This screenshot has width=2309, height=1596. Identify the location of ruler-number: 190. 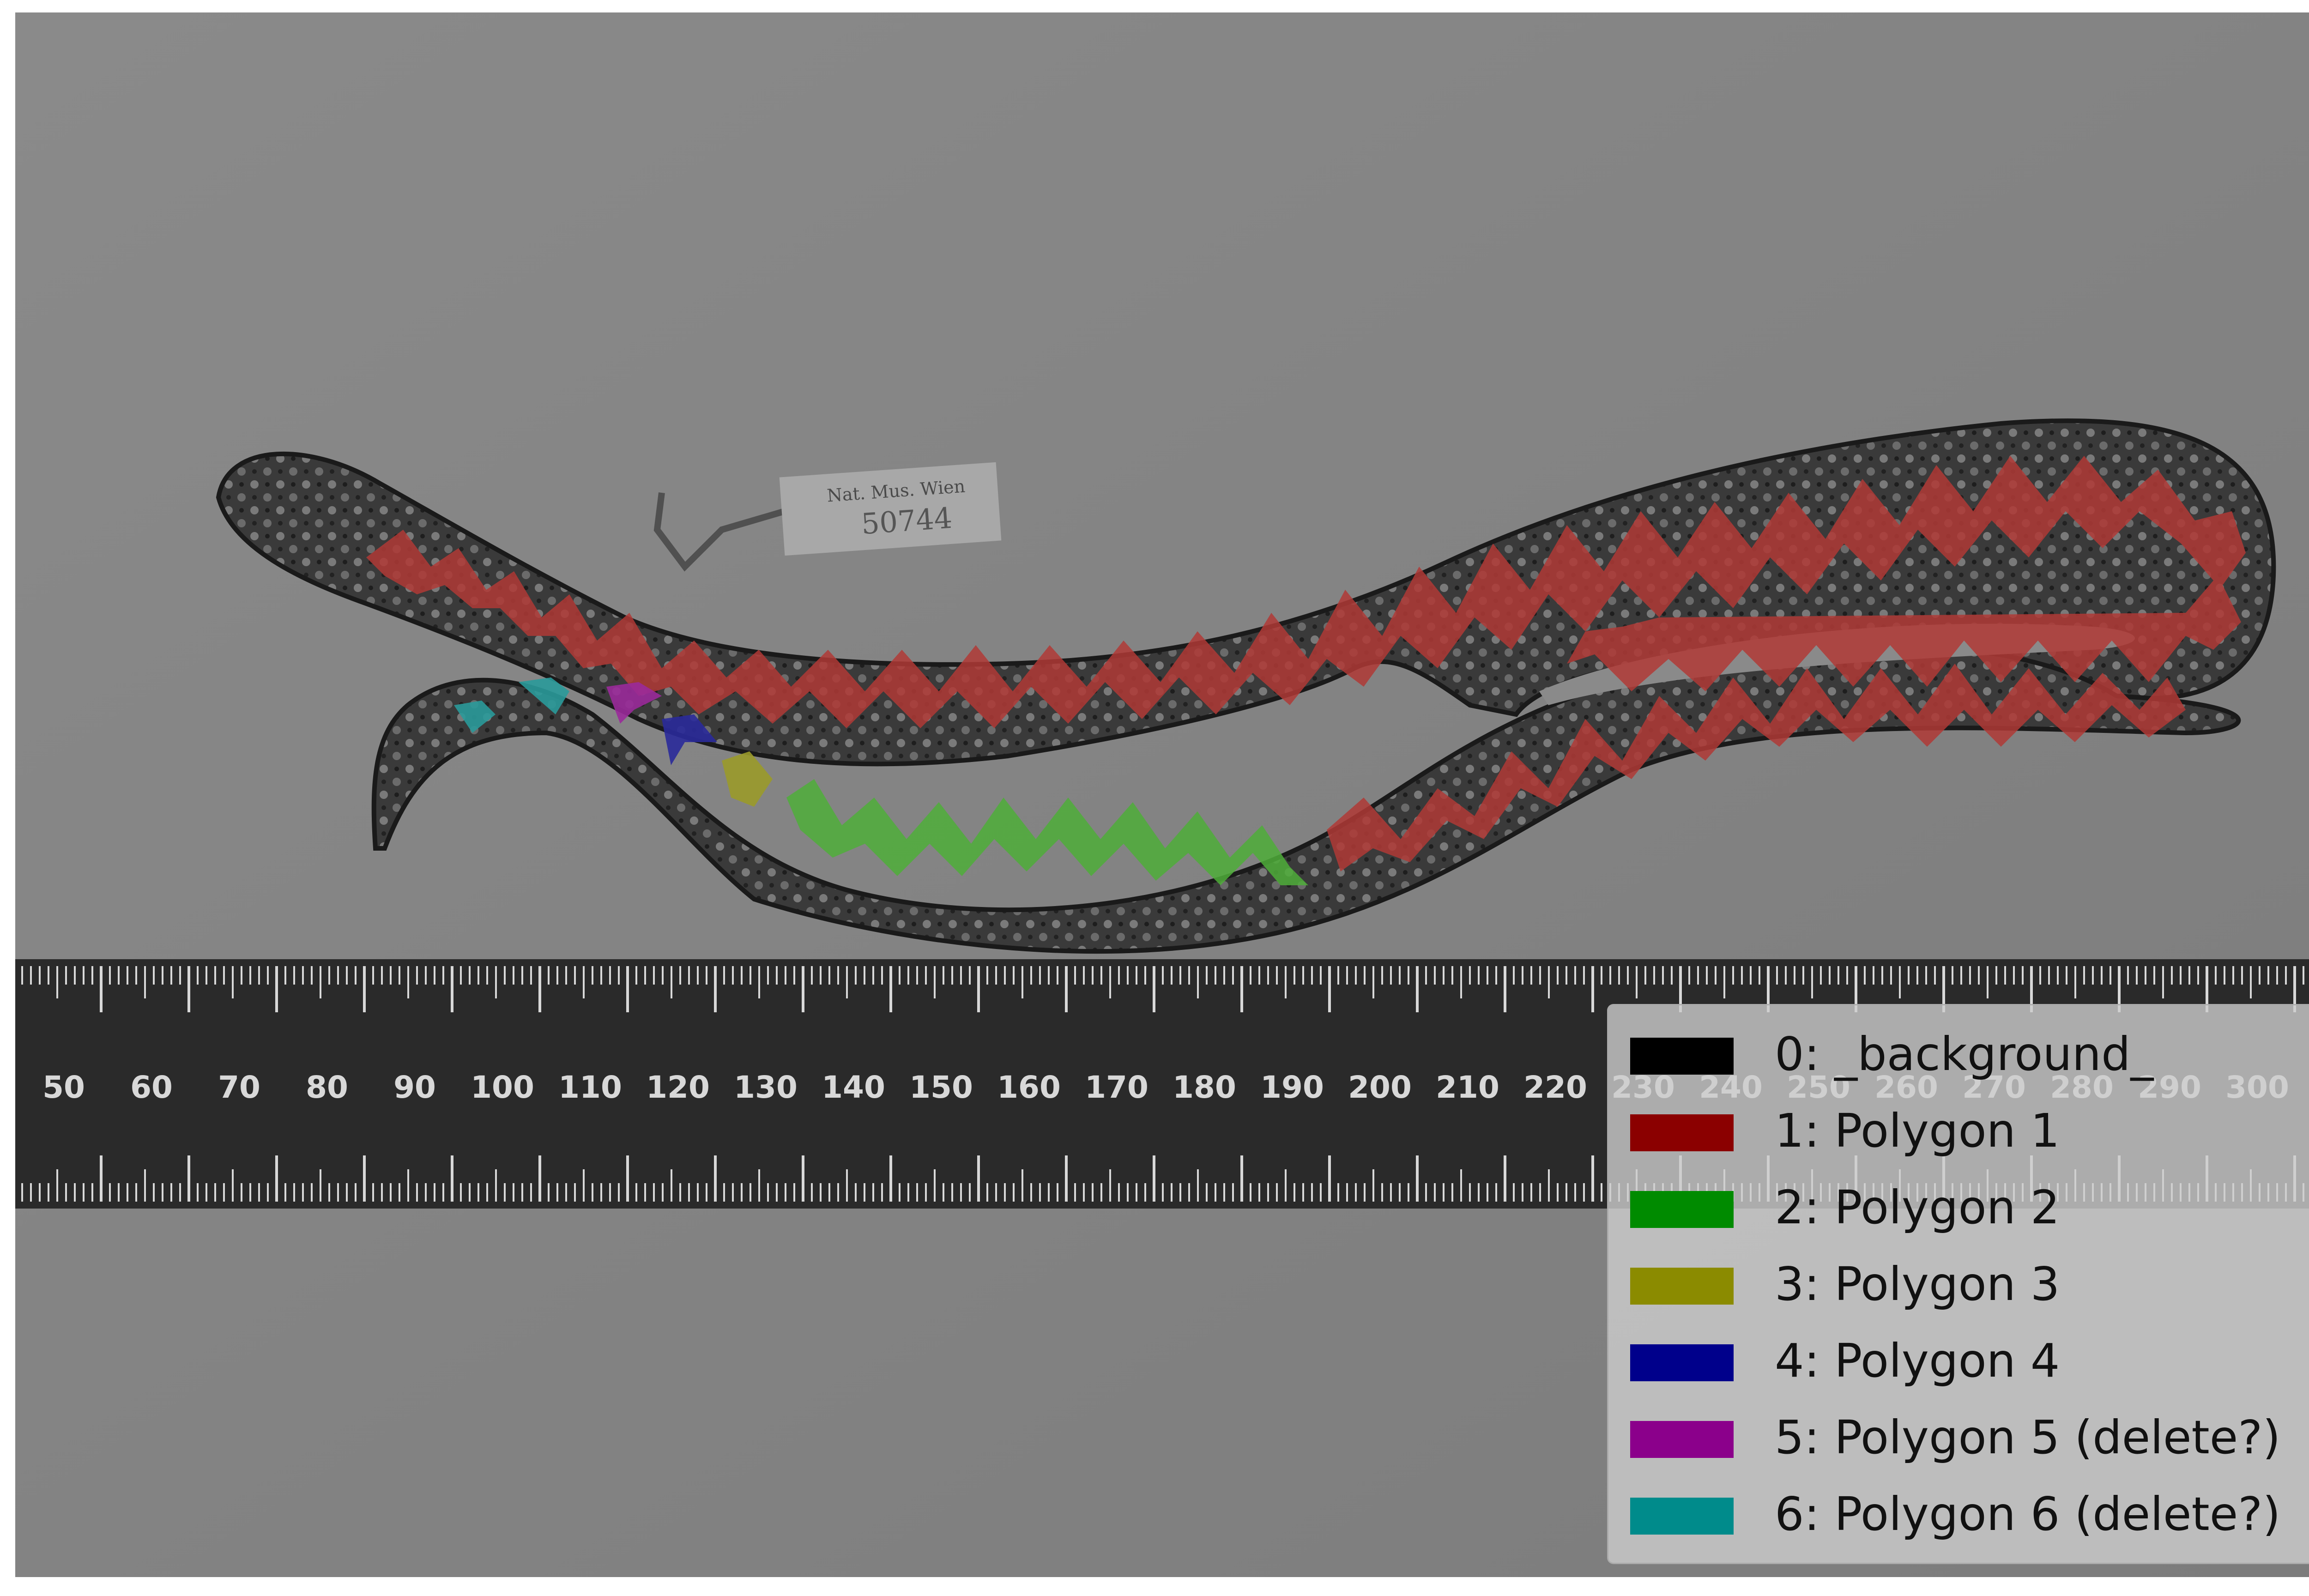
(1292, 1087).